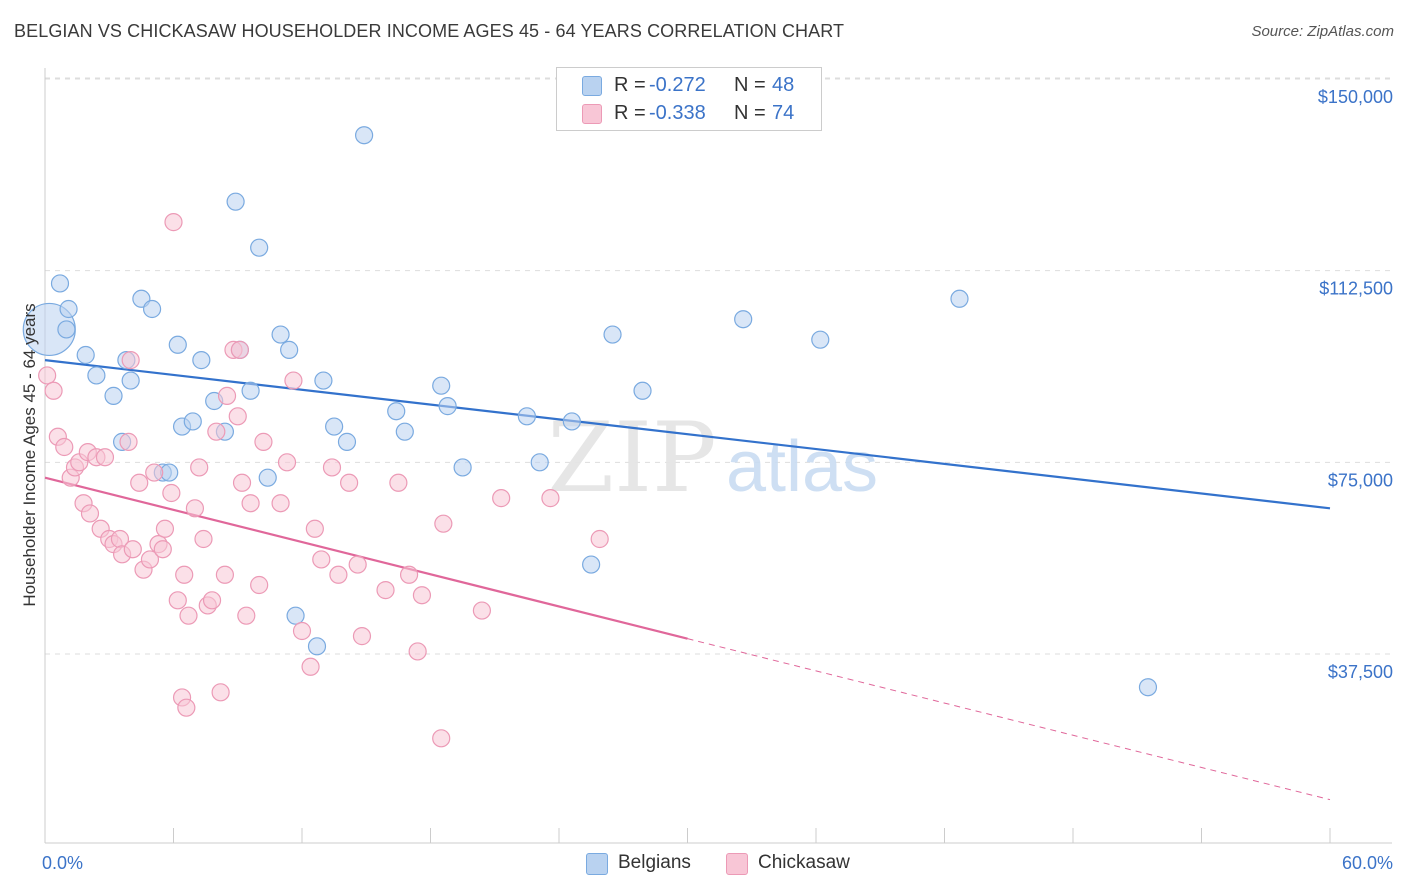 This screenshot has width=1406, height=892. Describe the element at coordinates (783, 85) in the screenshot. I see `belgians-n-value: 48` at that location.